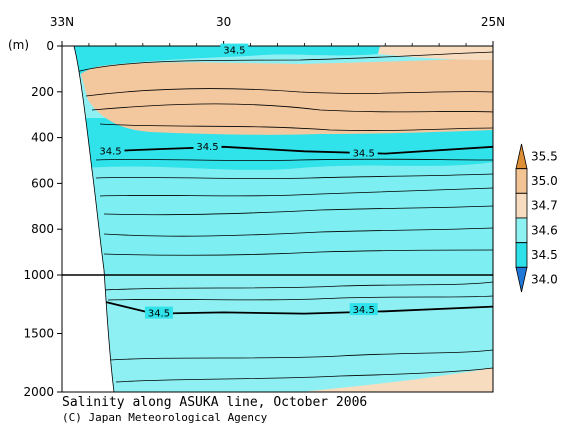 This screenshot has height=432, width=570. What do you see at coordinates (544, 206) in the screenshot?
I see `colorbar-label: 34.7` at bounding box center [544, 206].